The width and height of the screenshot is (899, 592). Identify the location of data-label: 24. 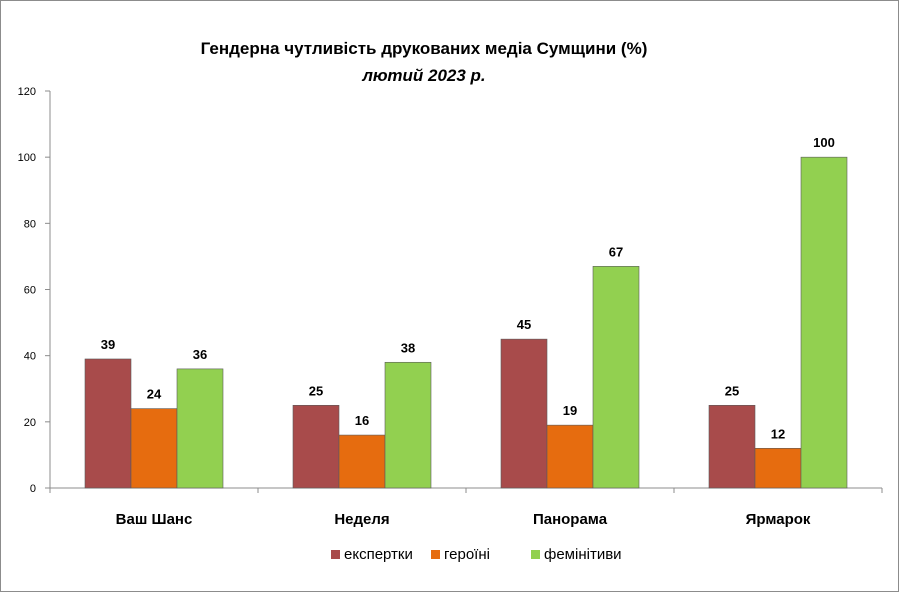
(154, 394).